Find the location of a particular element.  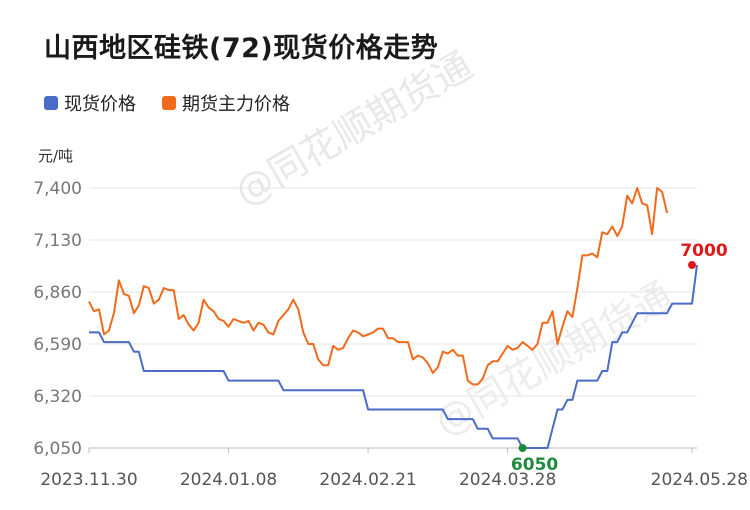

y-tick-label: 6,320 is located at coordinates (57, 397).